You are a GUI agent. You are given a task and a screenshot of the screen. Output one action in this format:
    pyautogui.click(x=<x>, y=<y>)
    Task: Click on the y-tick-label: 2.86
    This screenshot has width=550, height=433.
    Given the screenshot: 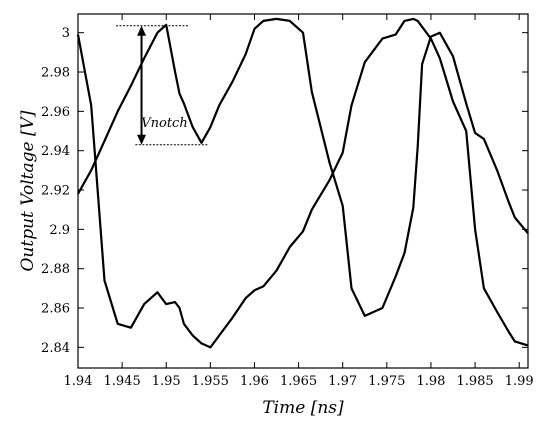 What is the action you would take?
    pyautogui.click(x=55, y=309)
    